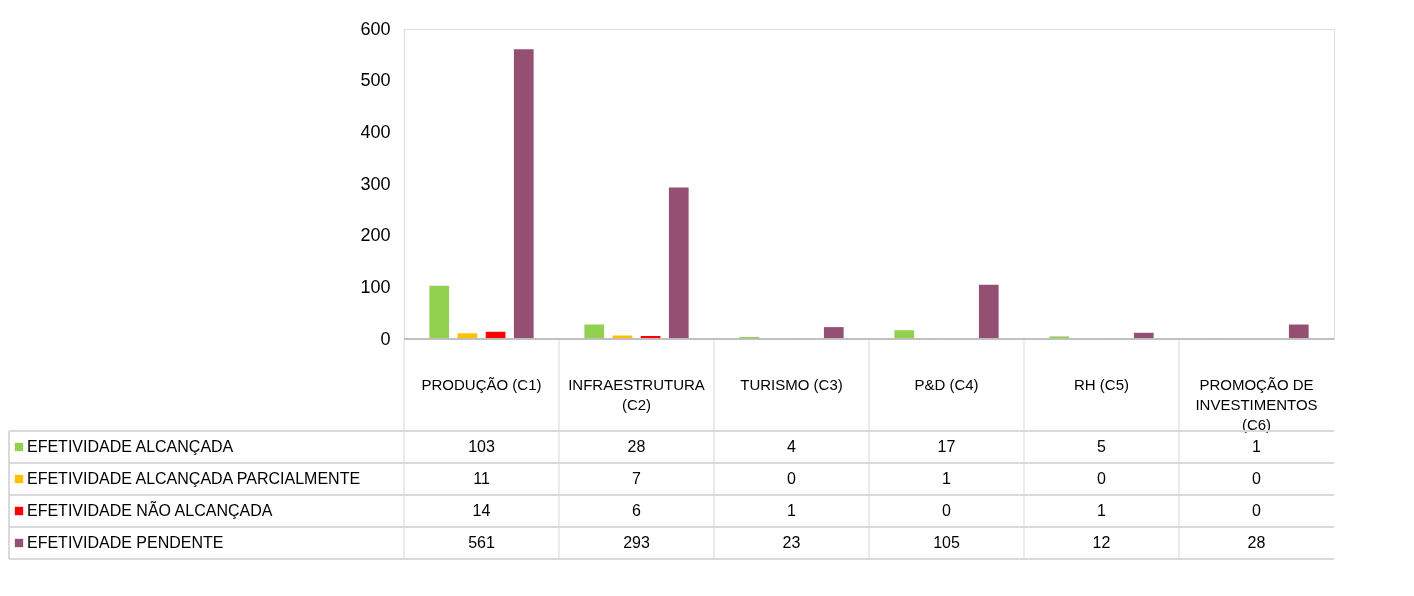 Image resolution: width=1414 pixels, height=596 pixels. I want to click on data-label: 103, so click(481, 446).